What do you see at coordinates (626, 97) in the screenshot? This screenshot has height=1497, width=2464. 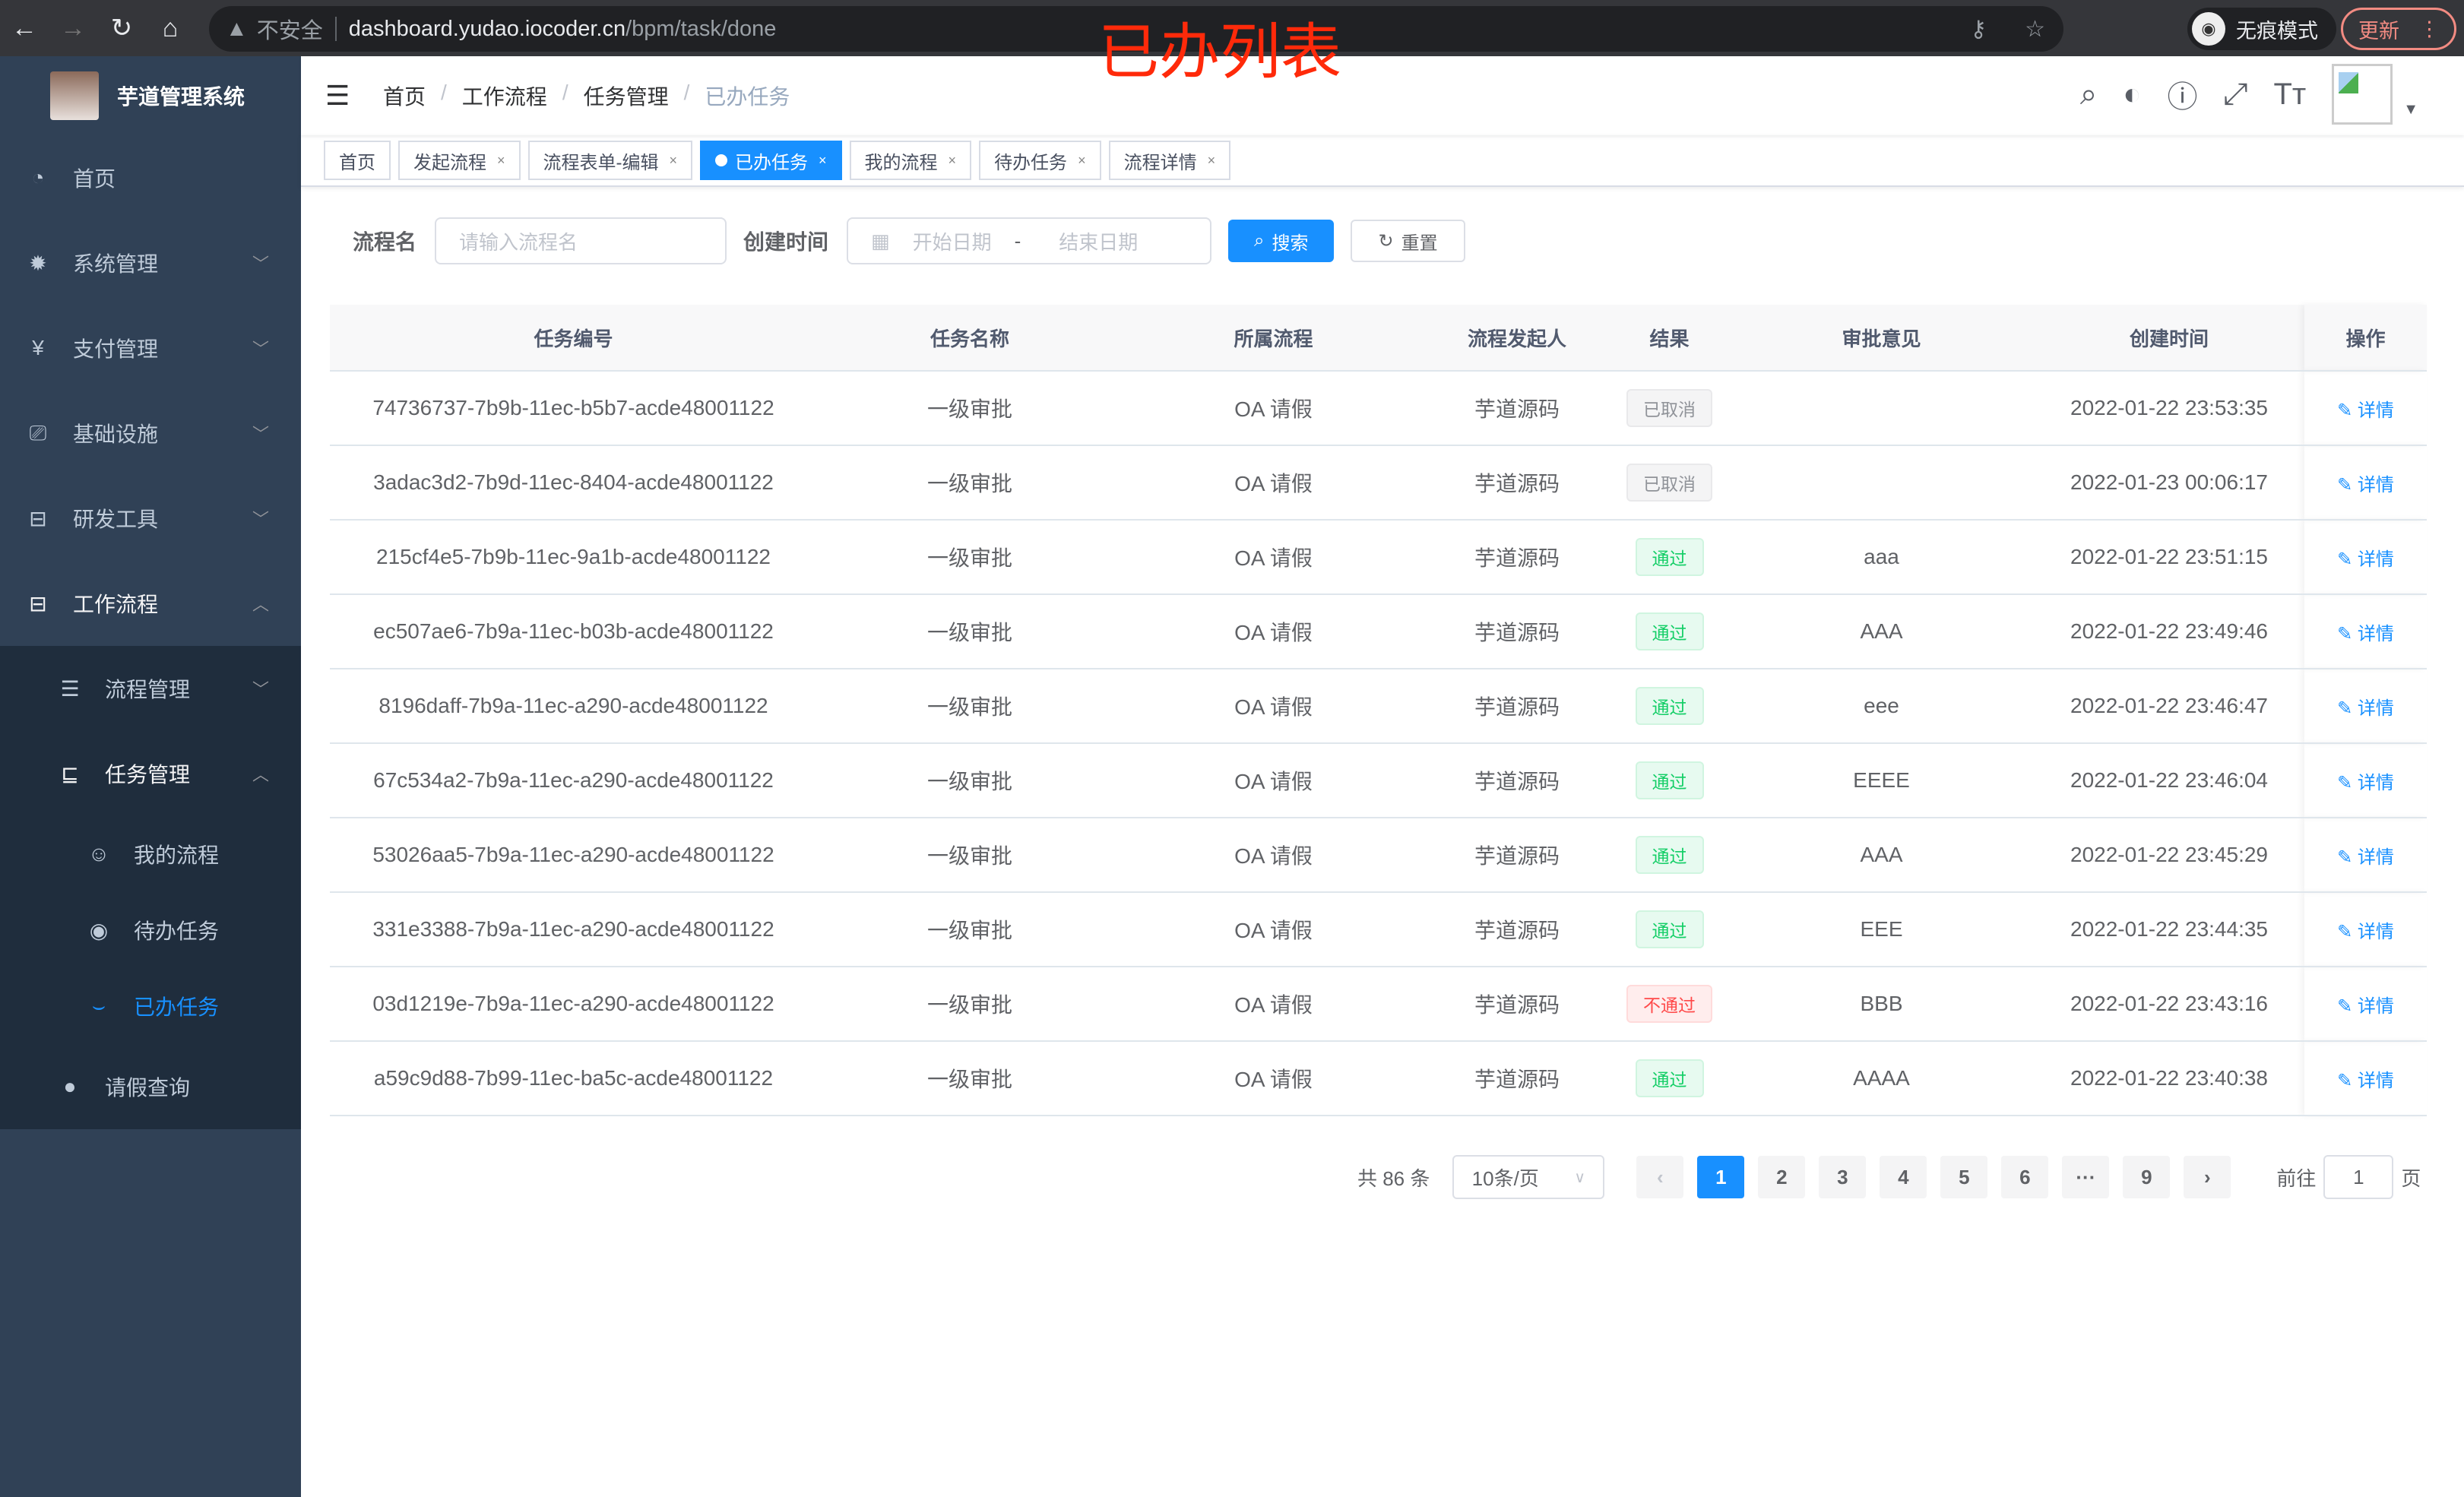 I see `breadcrumb-item: 任务管理` at bounding box center [626, 97].